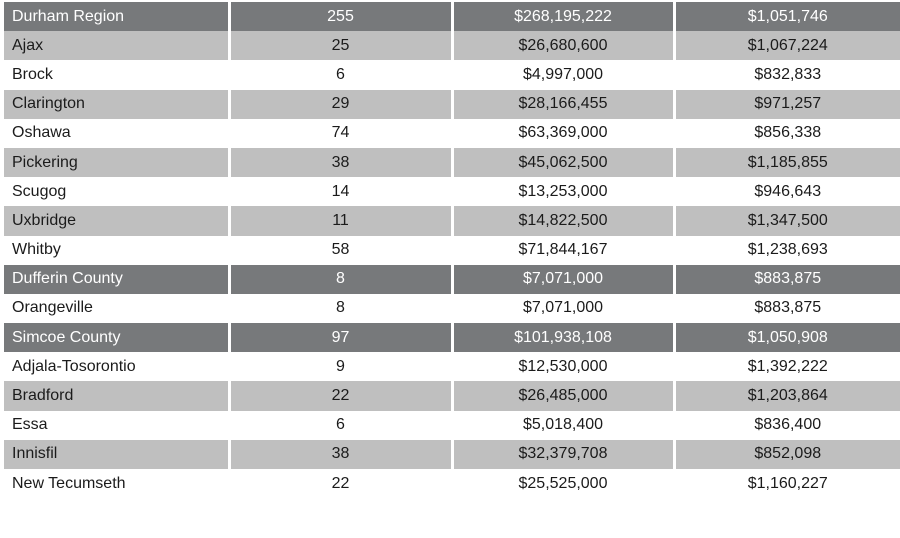  Describe the element at coordinates (116, 221) in the screenshot. I see `municipality-cell: Uxbridge` at that location.